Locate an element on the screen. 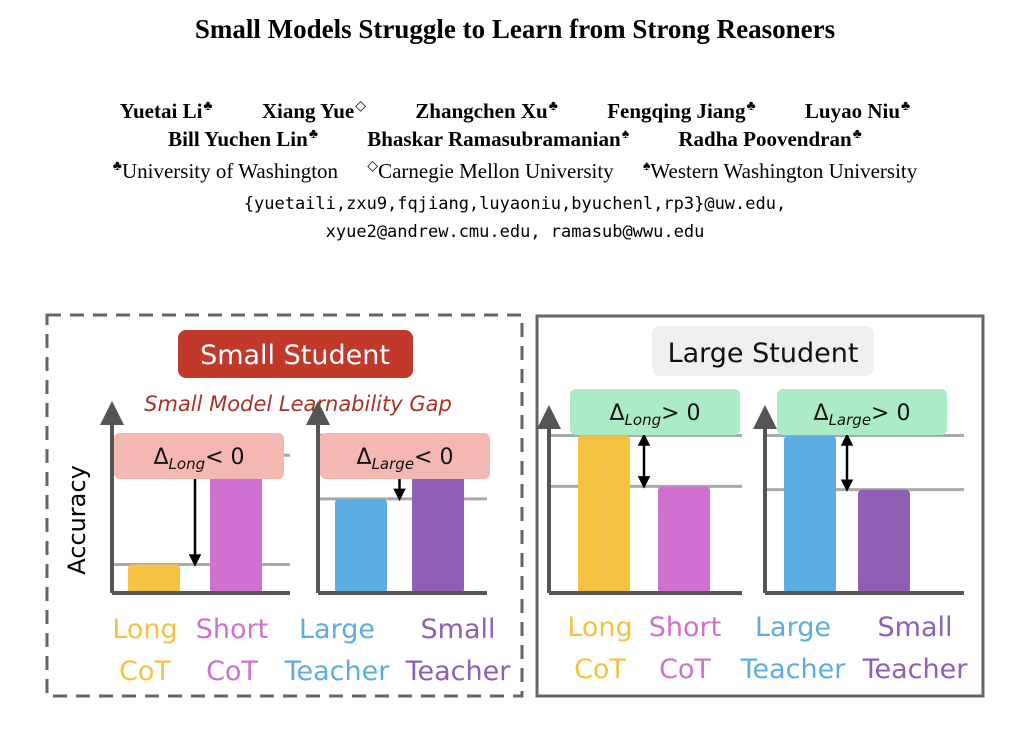 The width and height of the screenshot is (1030, 730). author: Fengqing Jiang♣ is located at coordinates (681, 111).